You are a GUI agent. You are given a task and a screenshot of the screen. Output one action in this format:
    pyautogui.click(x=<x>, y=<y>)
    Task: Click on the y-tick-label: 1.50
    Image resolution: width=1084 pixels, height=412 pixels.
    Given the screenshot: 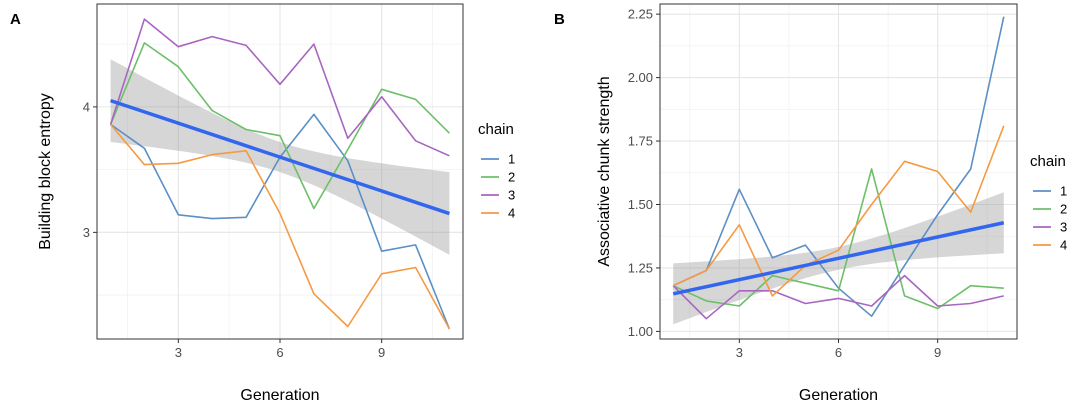 What is the action you would take?
    pyautogui.click(x=640, y=204)
    